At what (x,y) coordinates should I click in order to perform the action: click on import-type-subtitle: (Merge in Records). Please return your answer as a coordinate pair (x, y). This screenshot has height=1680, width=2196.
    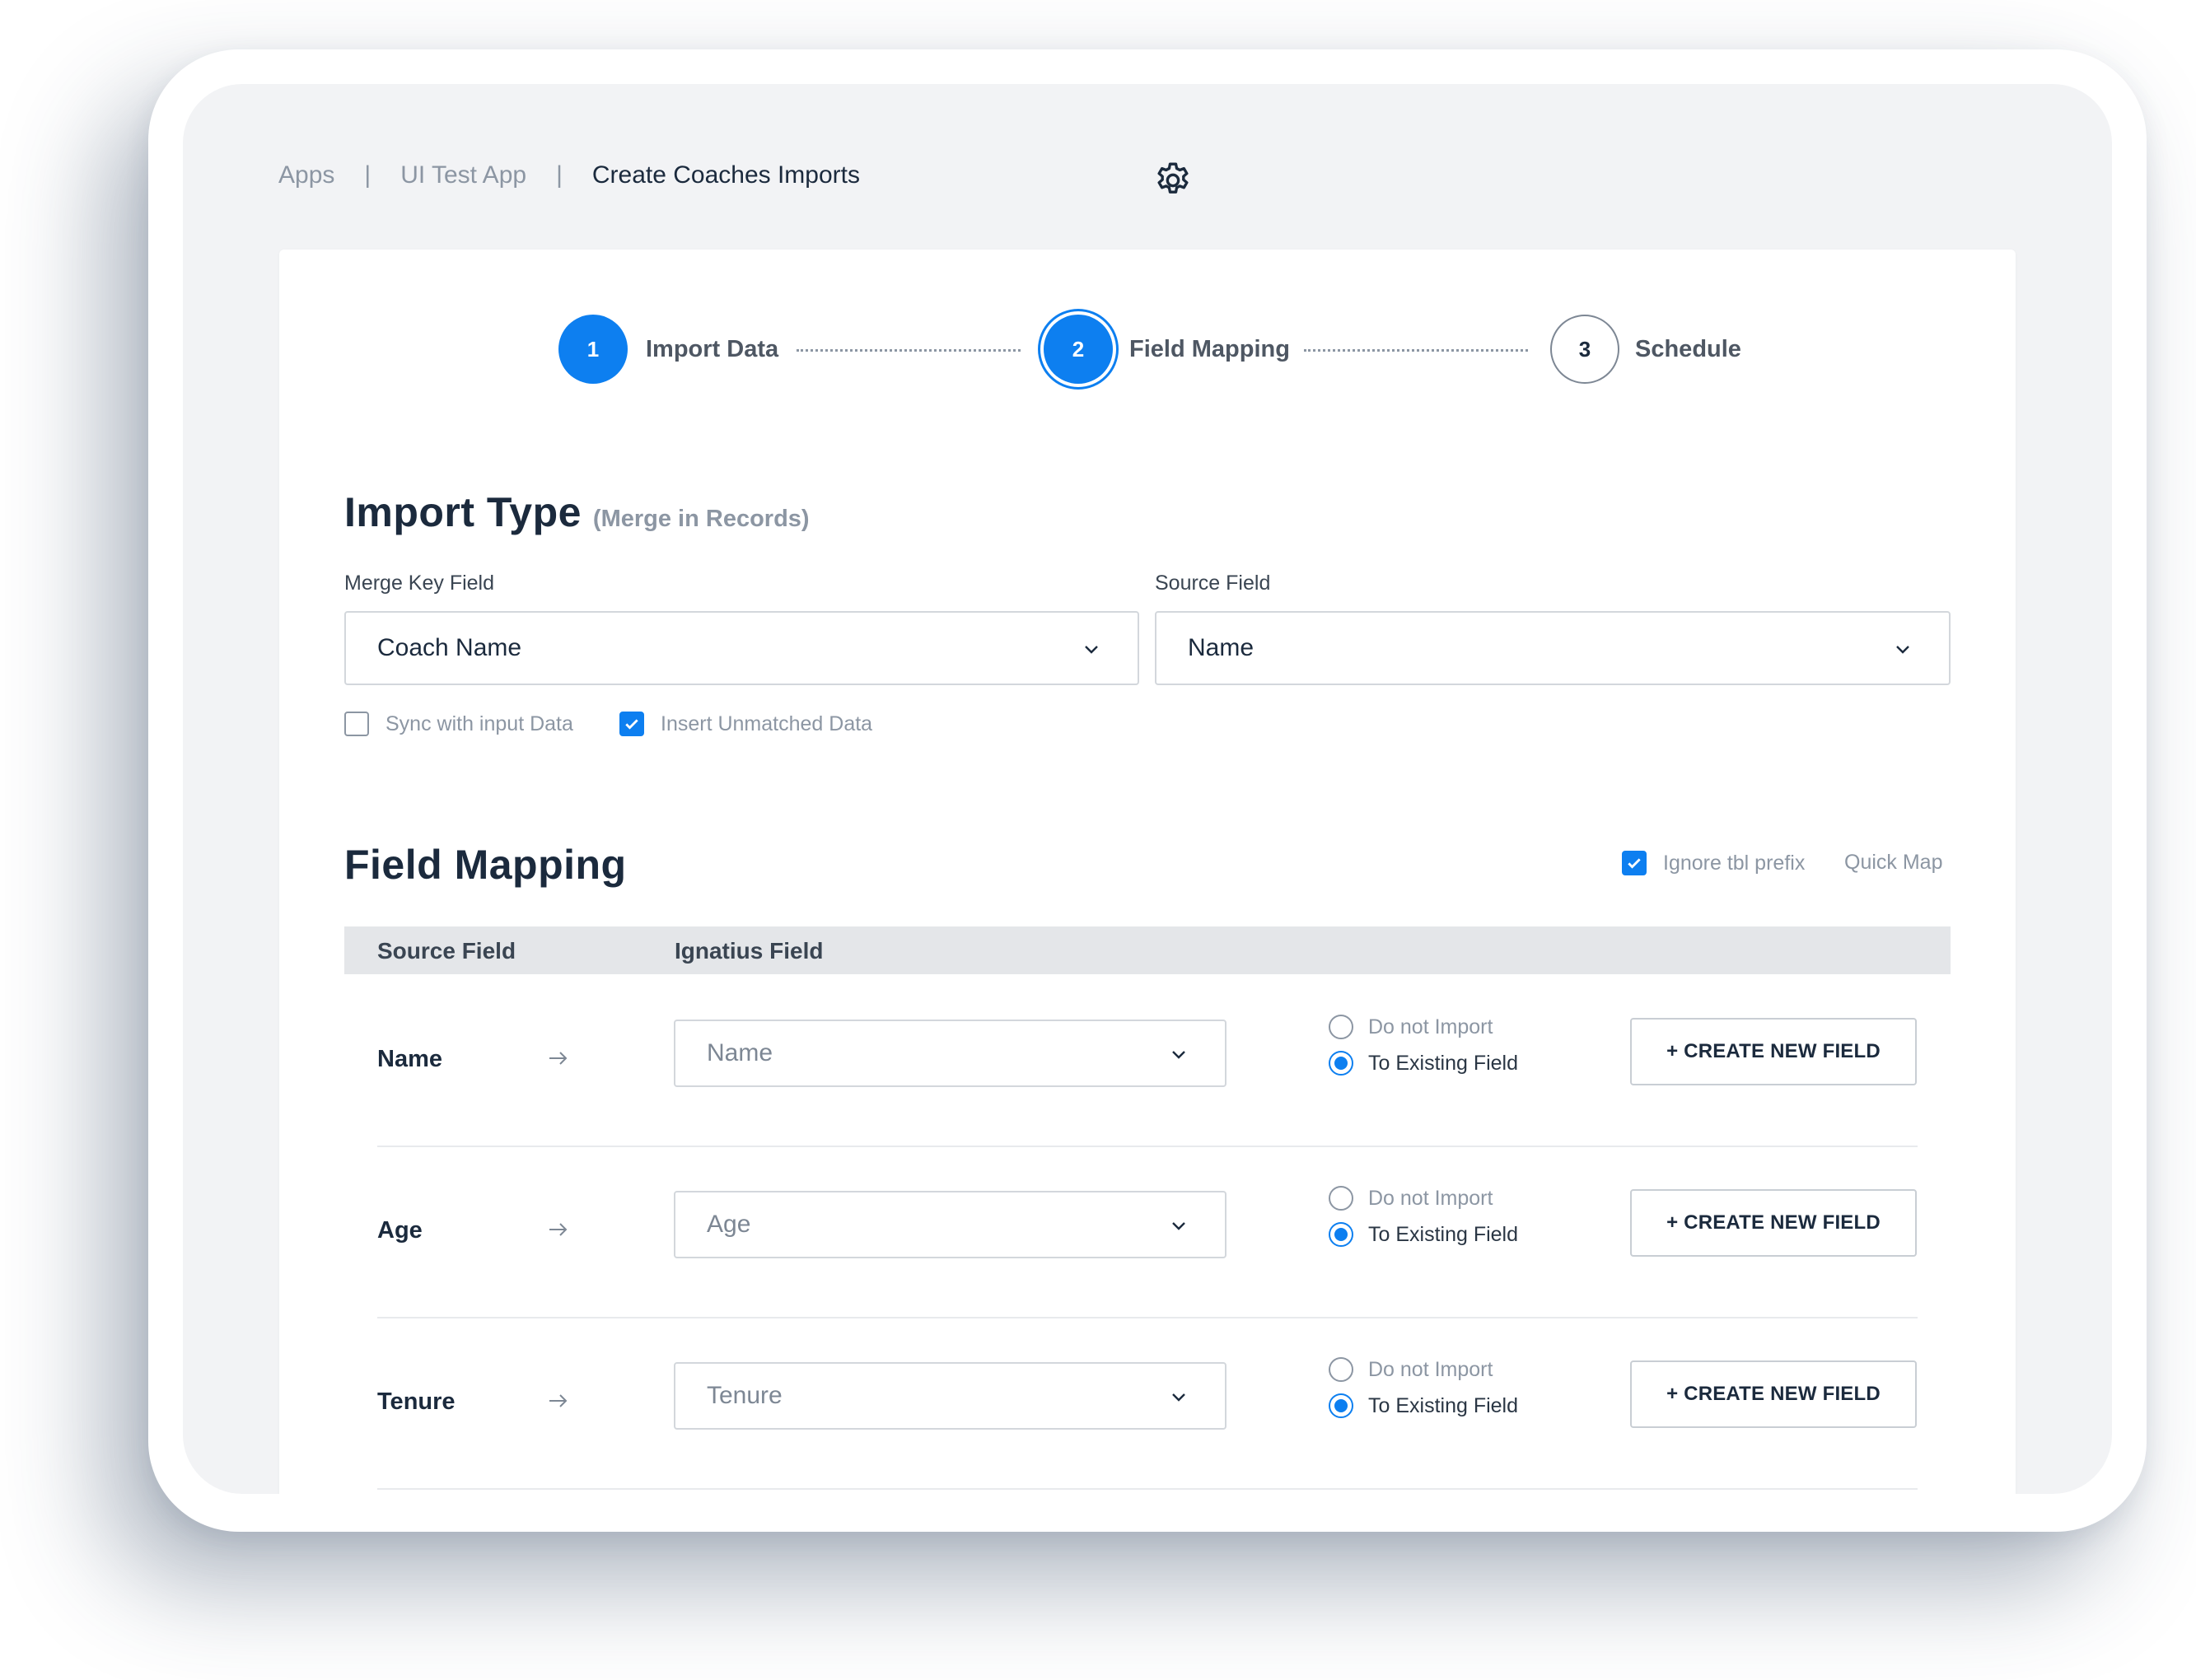
    Looking at the image, I should click on (701, 519).